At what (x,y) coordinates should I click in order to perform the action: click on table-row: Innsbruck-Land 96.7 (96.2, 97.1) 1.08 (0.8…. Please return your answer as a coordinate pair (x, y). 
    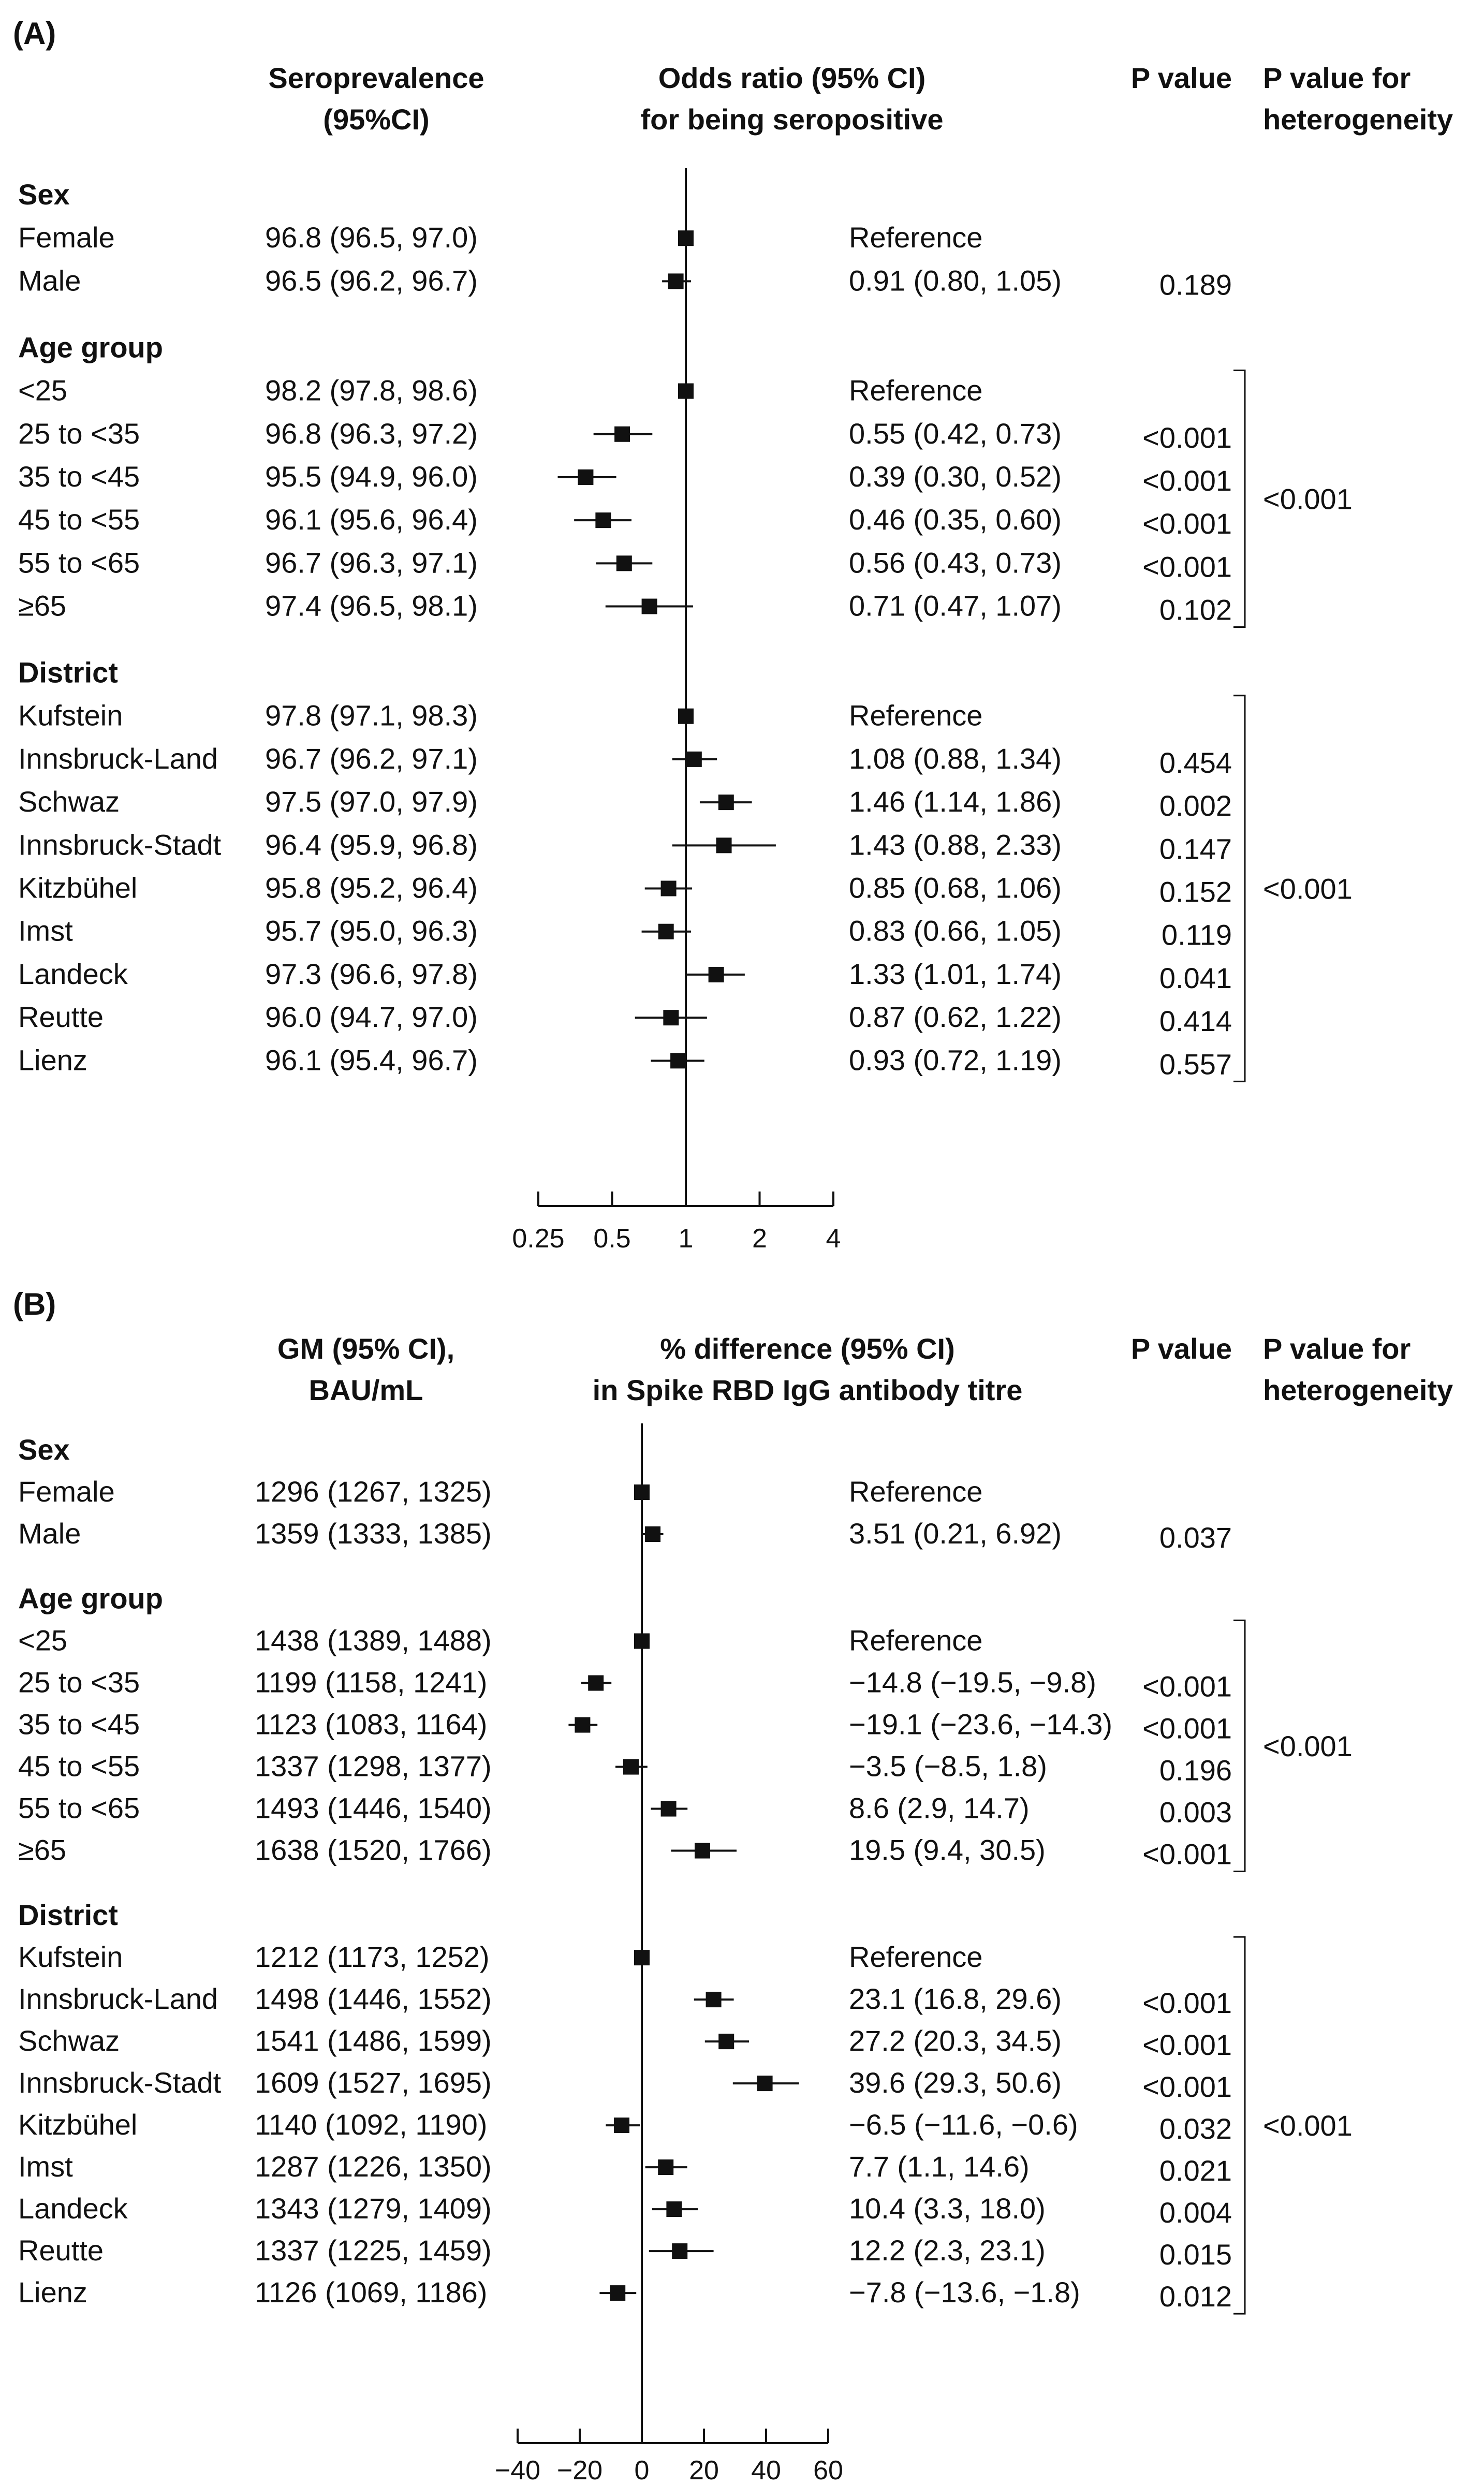
    Looking at the image, I should click on (625, 760).